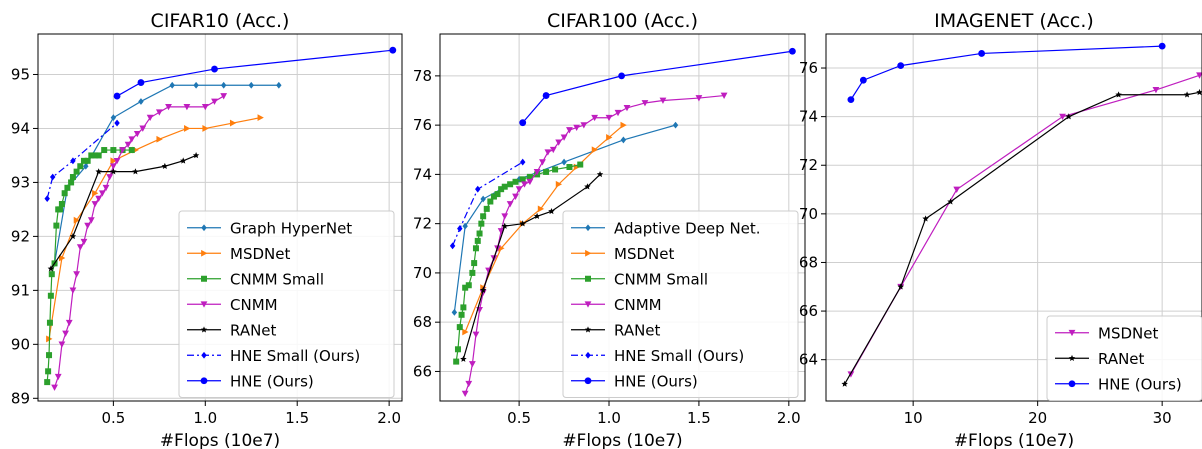 The height and width of the screenshot is (449, 1202). I want to click on y-tick-label: 70, so click(808, 214).